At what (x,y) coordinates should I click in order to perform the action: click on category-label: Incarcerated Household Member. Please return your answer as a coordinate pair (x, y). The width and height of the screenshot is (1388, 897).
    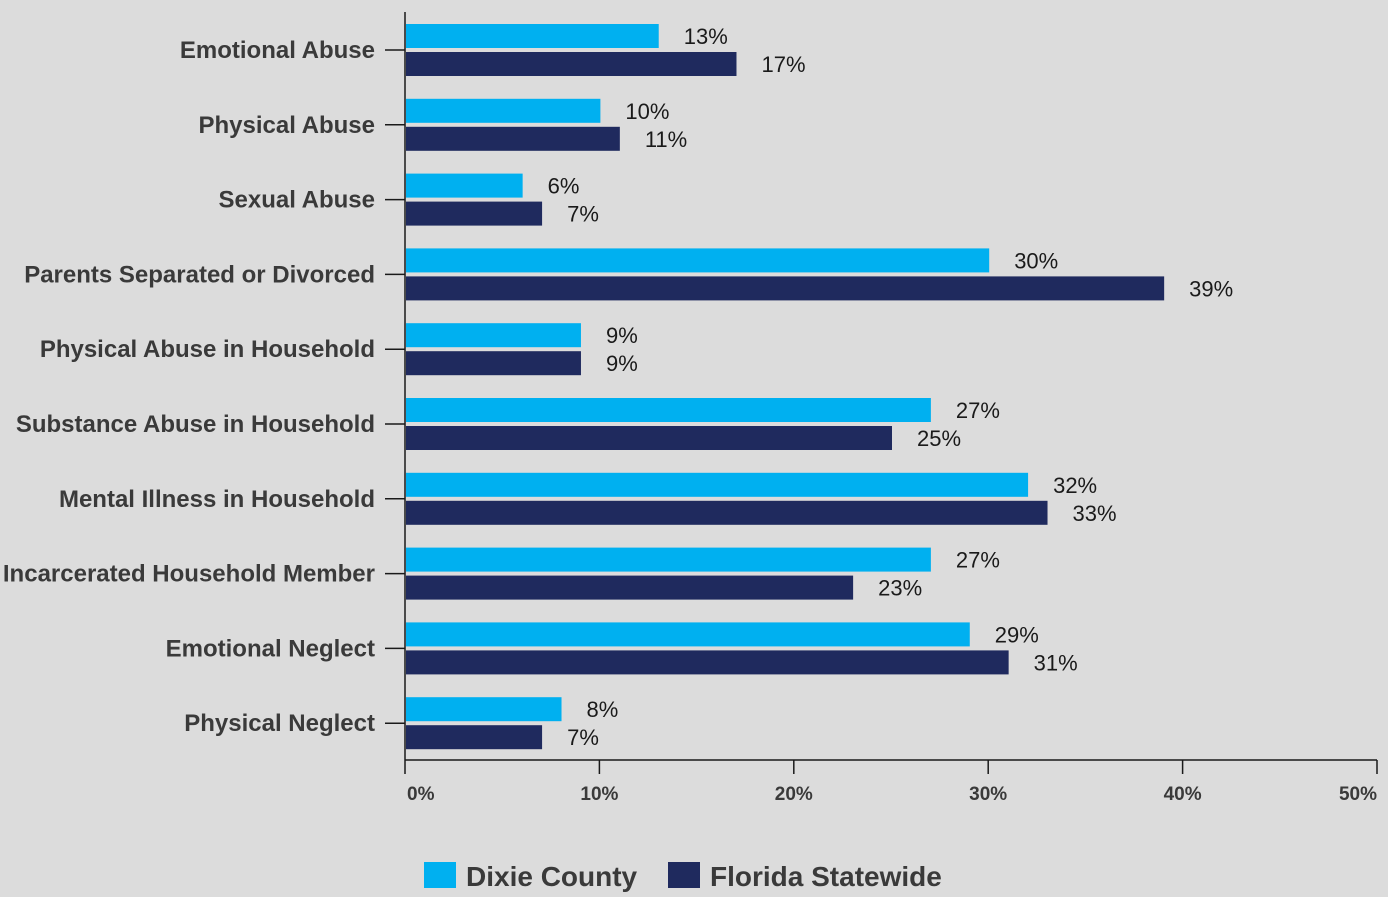
    Looking at the image, I should click on (189, 574).